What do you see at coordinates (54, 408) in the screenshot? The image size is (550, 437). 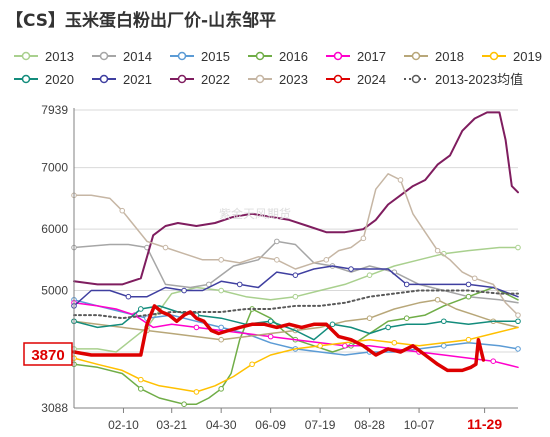 I see `y-tick-label: 3088` at bounding box center [54, 408].